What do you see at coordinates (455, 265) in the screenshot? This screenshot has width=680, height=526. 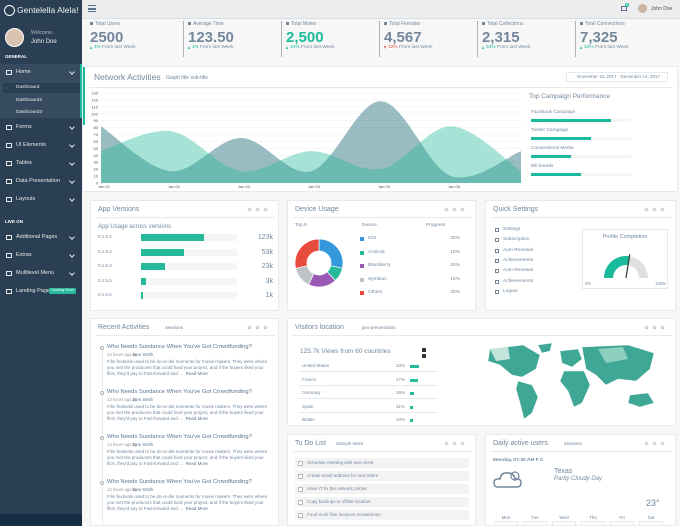 I see `device-pct: 20%` at bounding box center [455, 265].